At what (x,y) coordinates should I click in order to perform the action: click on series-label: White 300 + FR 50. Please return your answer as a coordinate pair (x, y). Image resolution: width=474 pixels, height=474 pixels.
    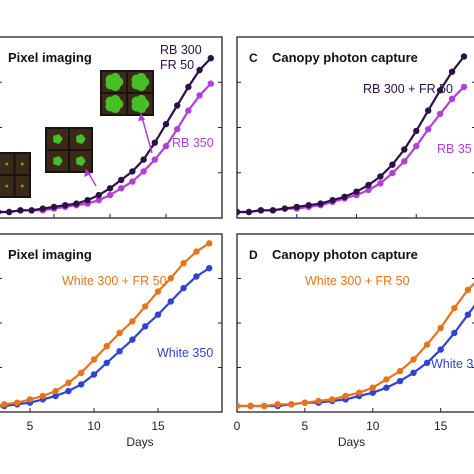
    Looking at the image, I should click on (114, 281).